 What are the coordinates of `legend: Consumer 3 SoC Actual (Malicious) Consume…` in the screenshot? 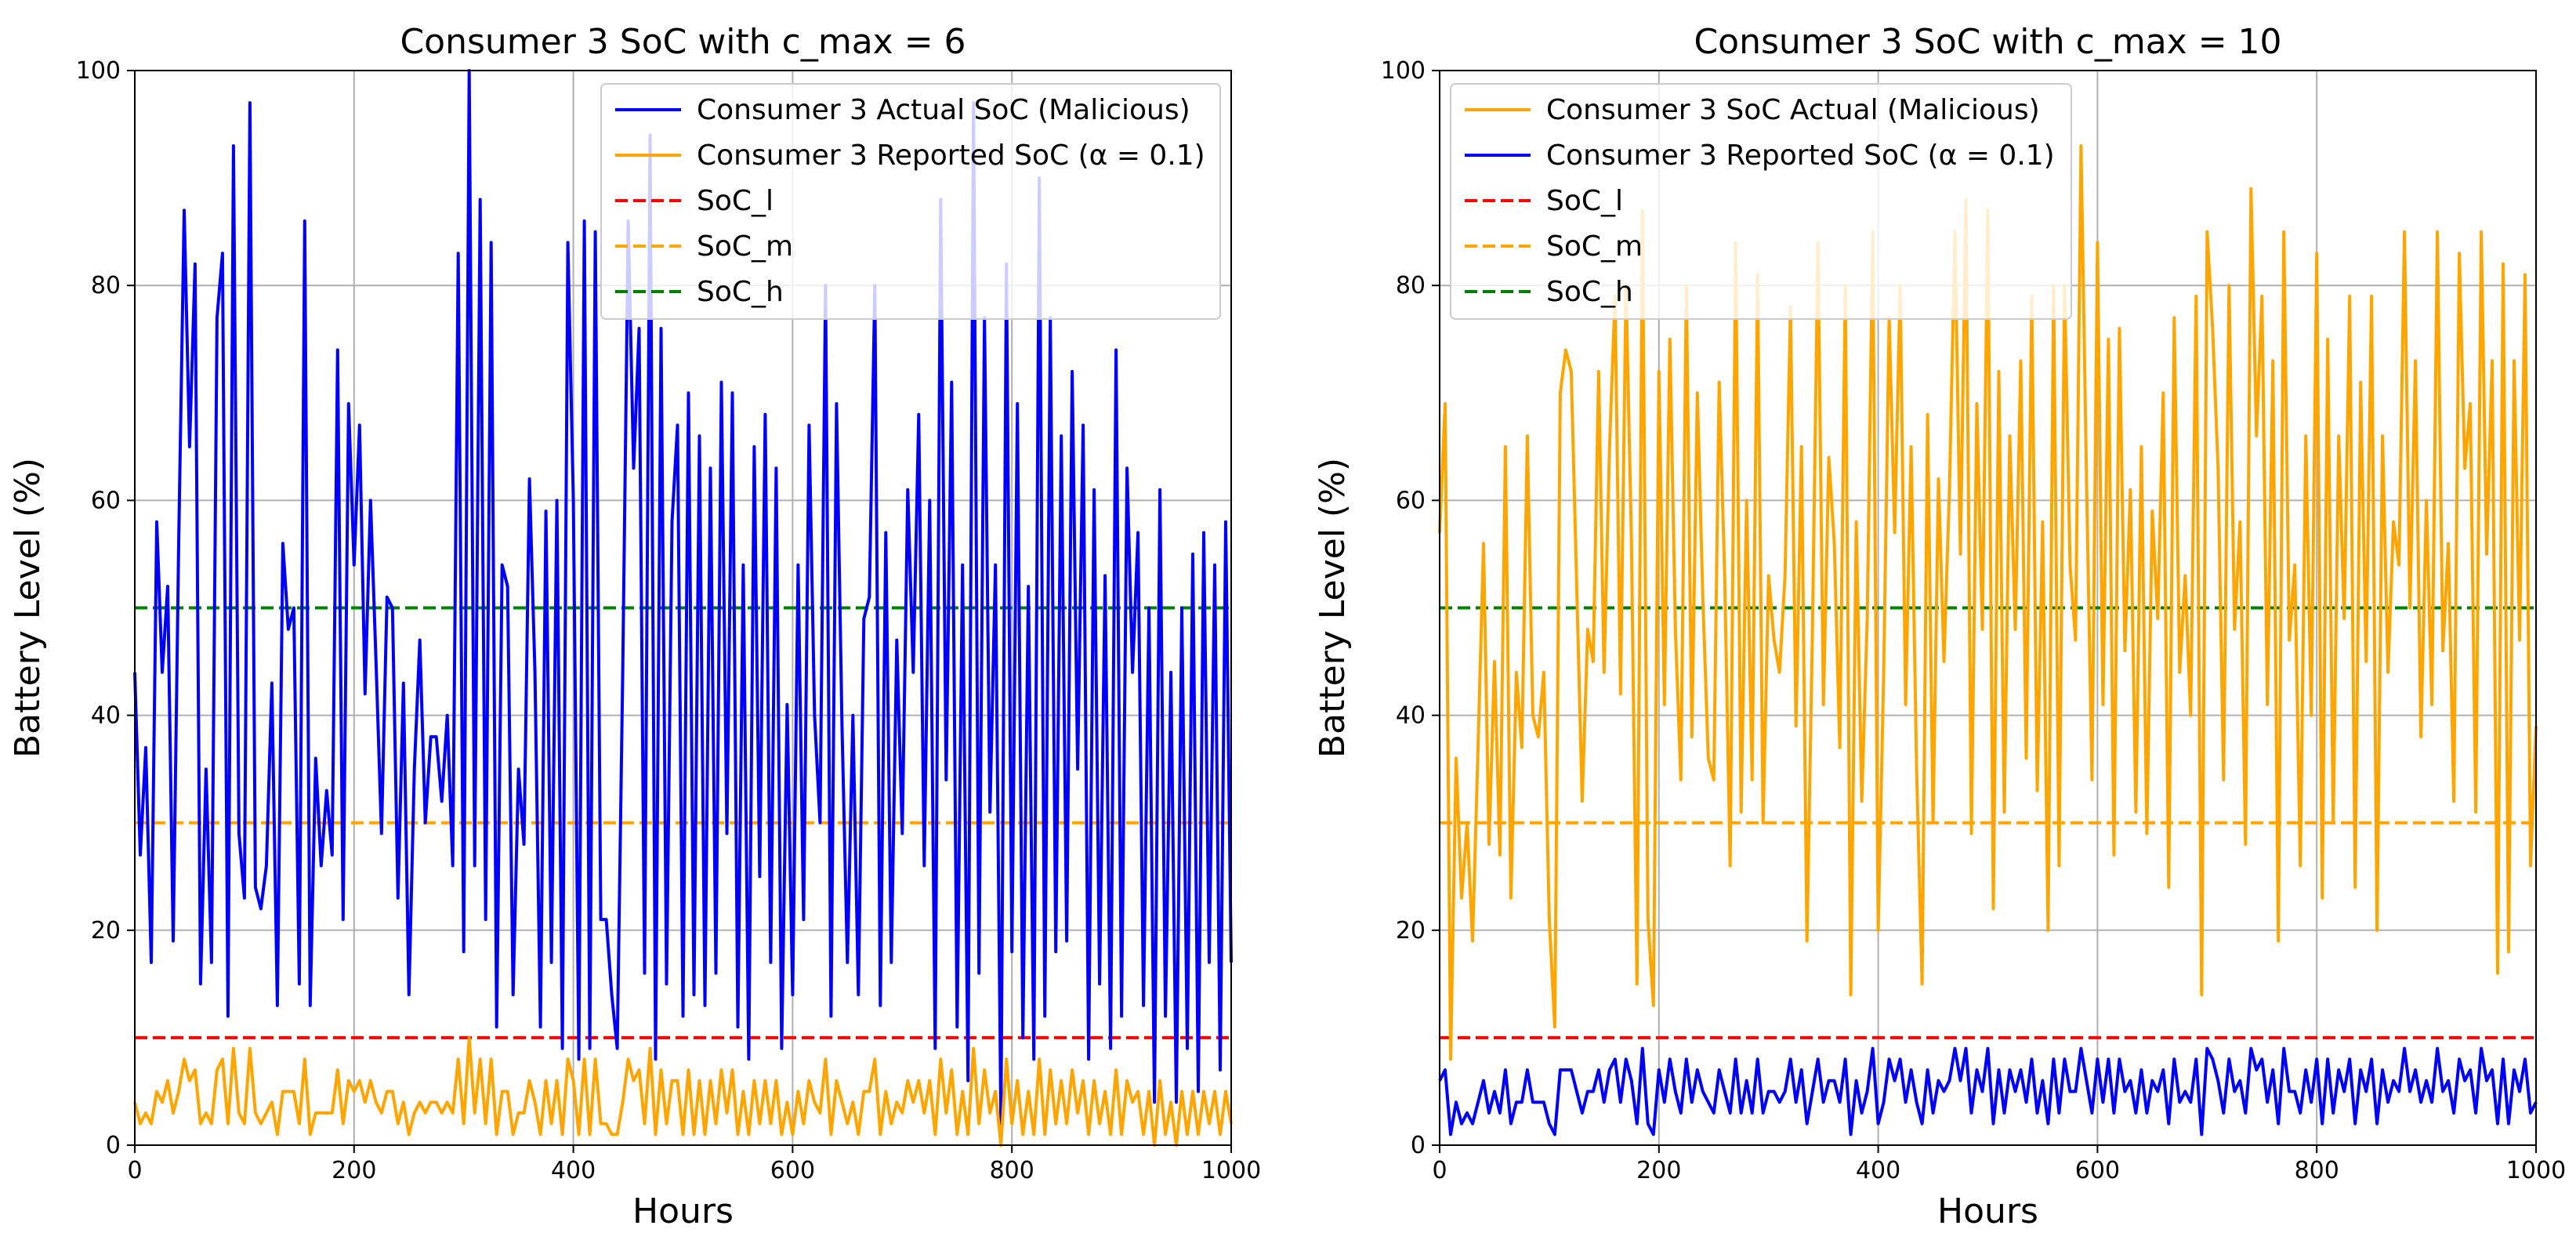 It's located at (1761, 201).